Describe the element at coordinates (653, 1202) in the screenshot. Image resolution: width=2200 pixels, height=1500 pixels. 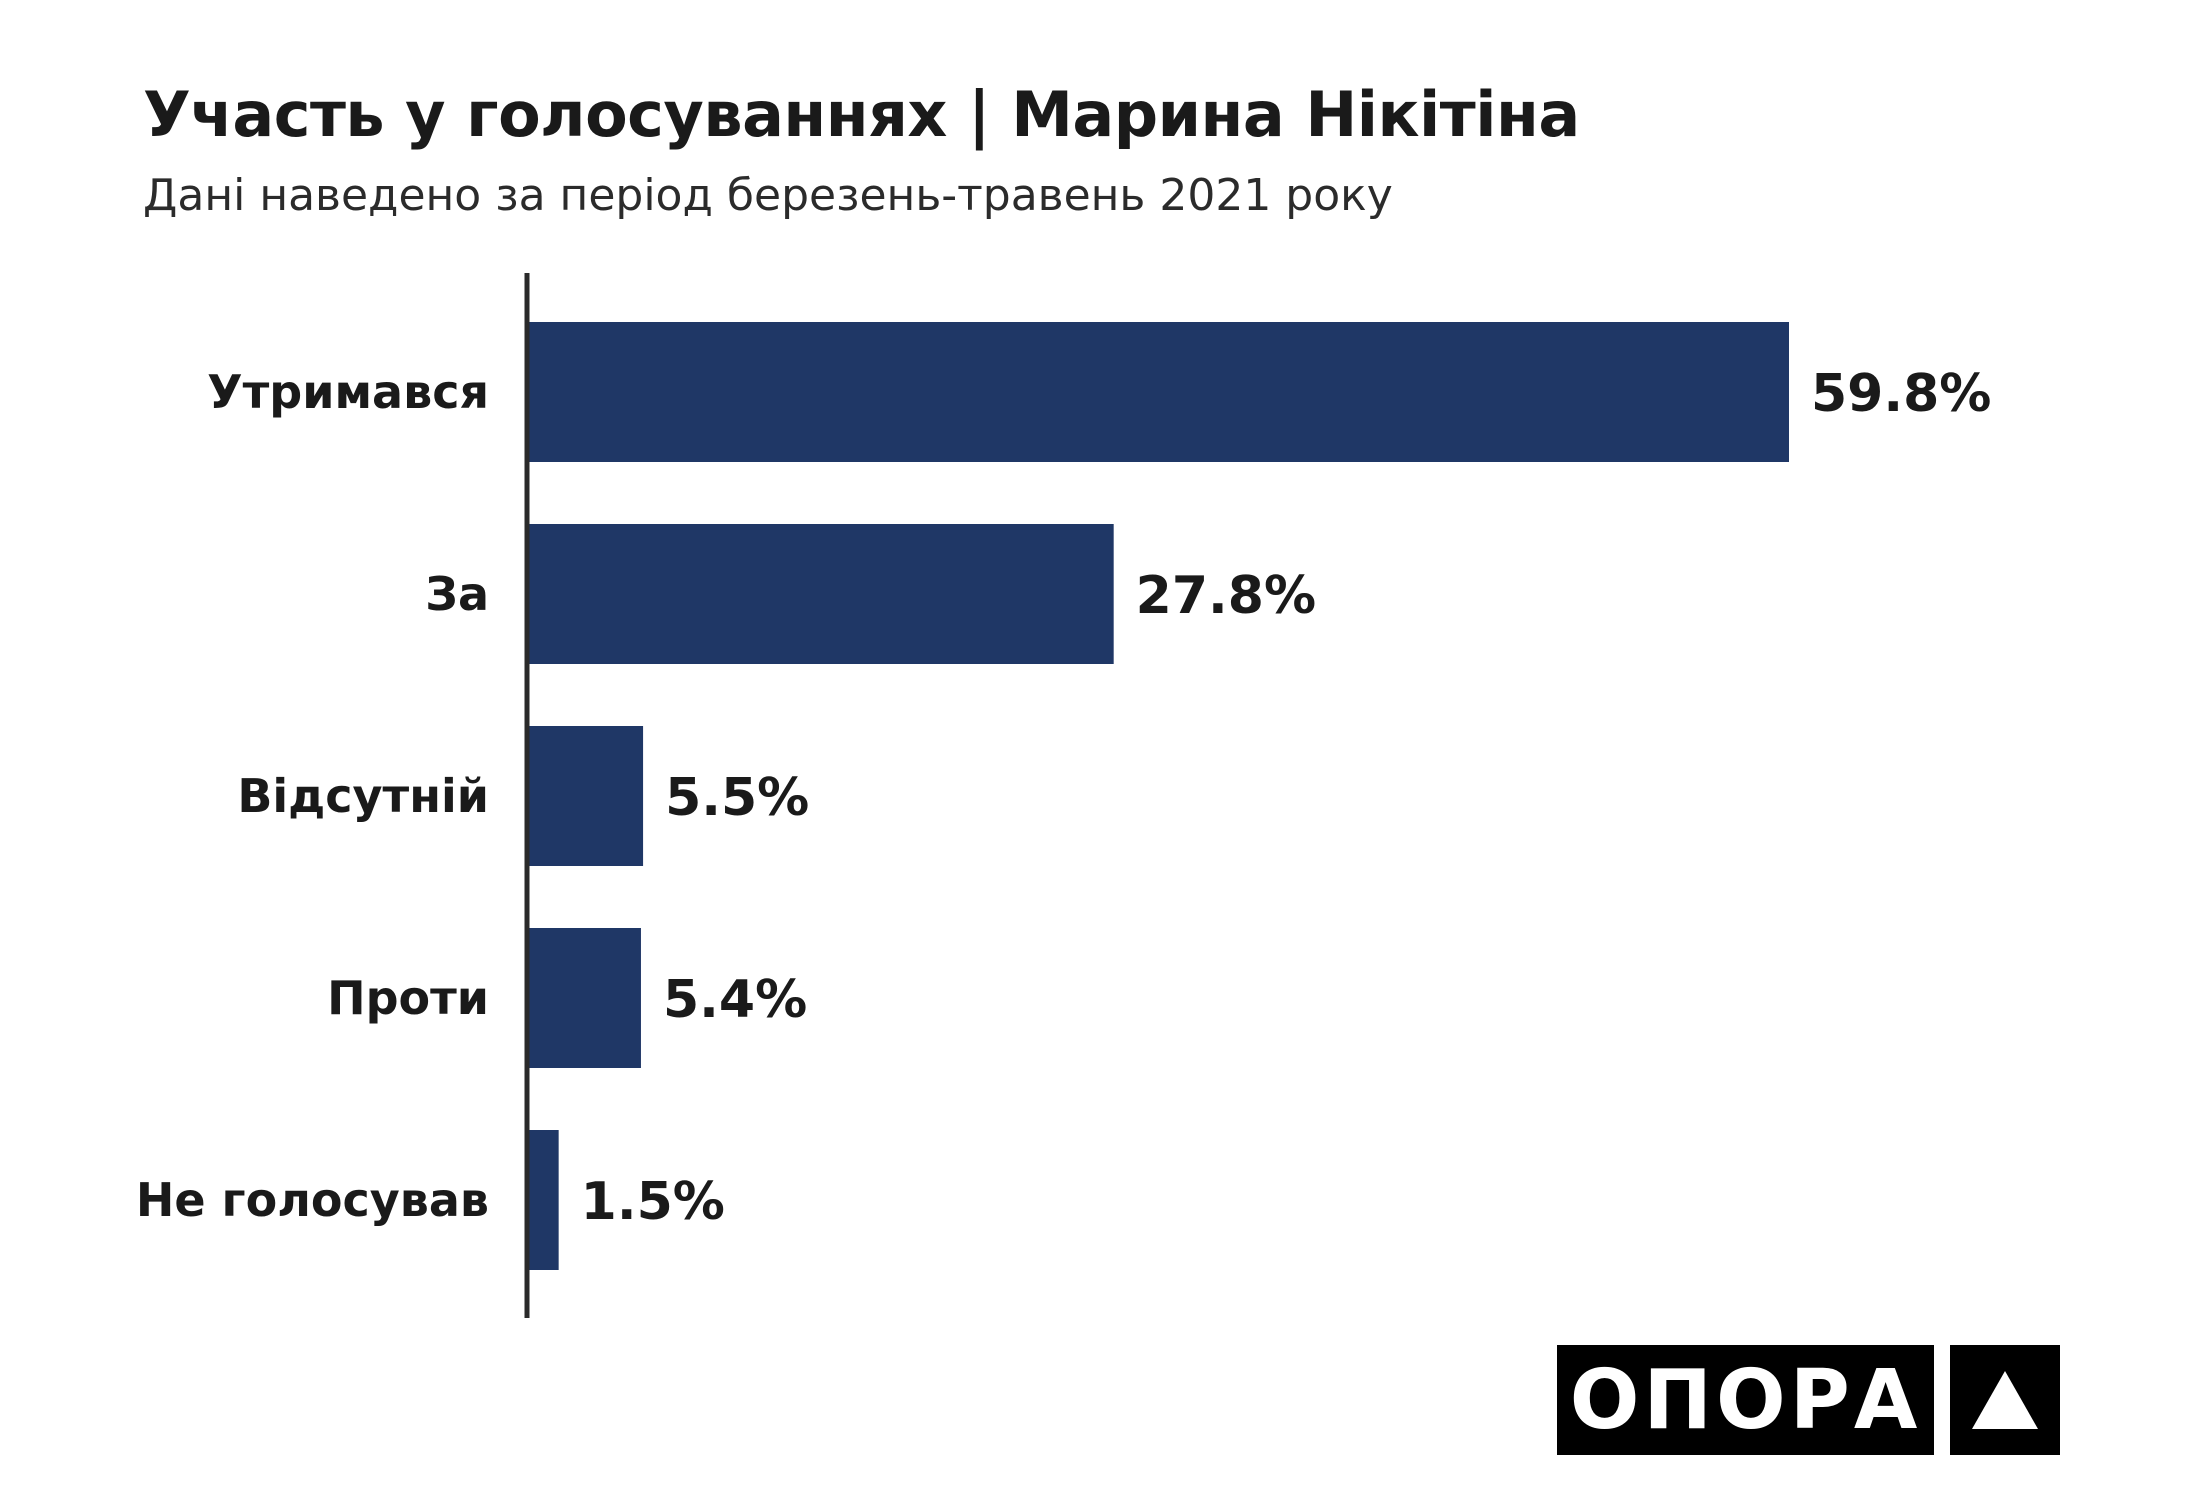
I see `value-label: 1.5%` at that location.